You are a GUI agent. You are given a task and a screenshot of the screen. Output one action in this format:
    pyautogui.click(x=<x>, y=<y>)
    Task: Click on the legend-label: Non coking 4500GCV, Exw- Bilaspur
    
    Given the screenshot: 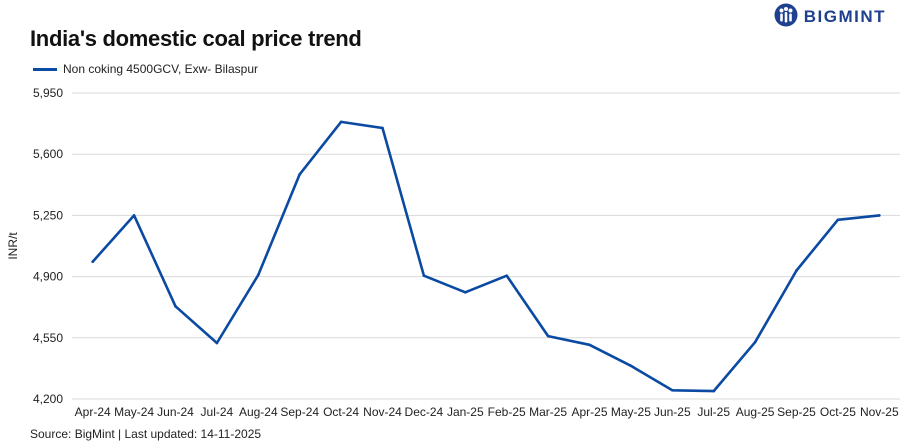 What is the action you would take?
    pyautogui.click(x=160, y=69)
    